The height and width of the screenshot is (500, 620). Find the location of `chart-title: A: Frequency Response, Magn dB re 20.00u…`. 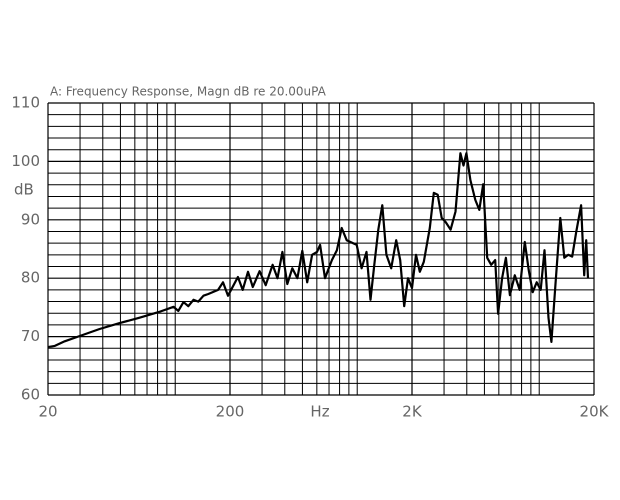

chart-title: A: Frequency Response, Magn dB re 20.00u… is located at coordinates (188, 92).